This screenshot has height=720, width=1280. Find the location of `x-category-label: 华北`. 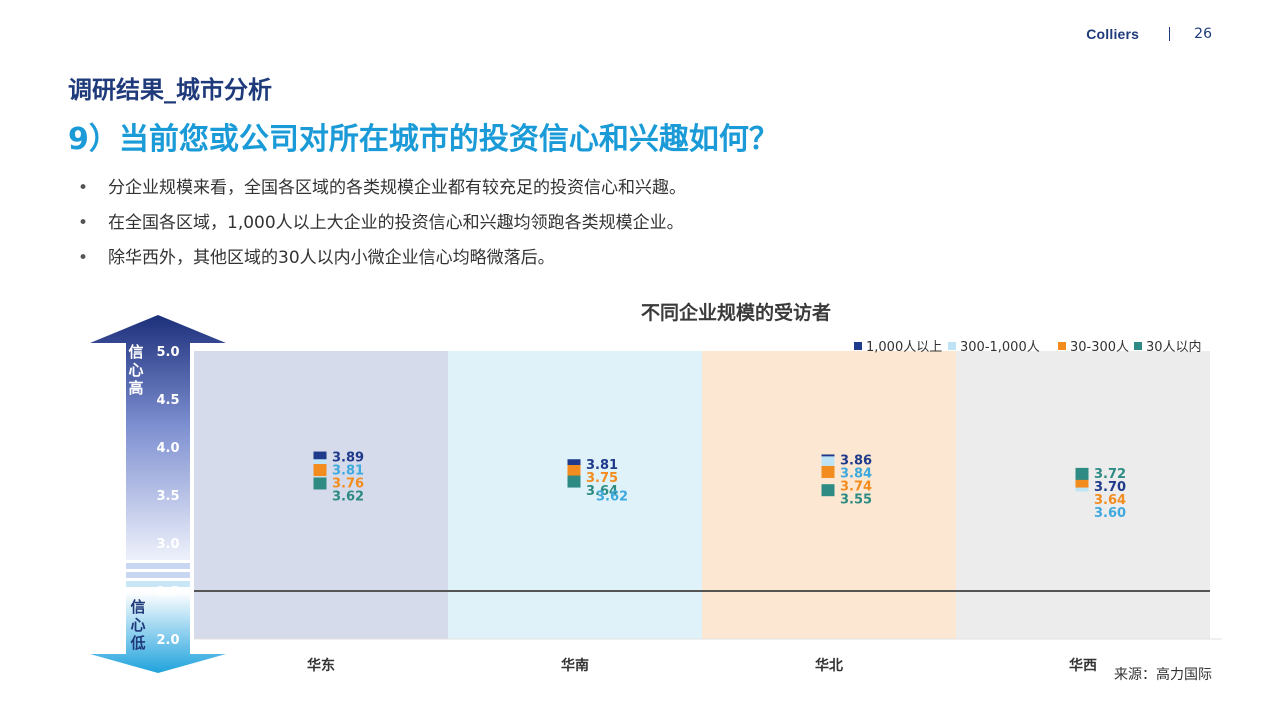

x-category-label: 华北 is located at coordinates (829, 665).